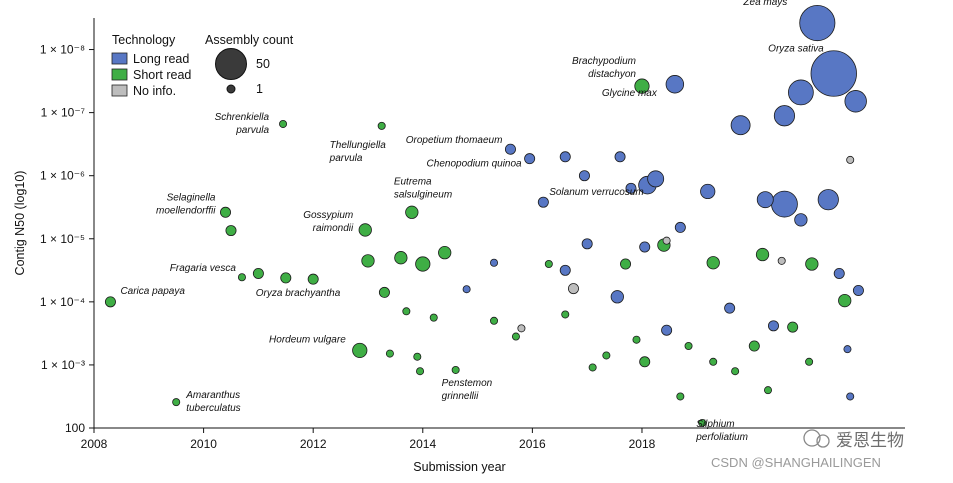 This screenshot has height=483, width=953. I want to click on y-axis-label: Contig N50 (log10), so click(20, 223).